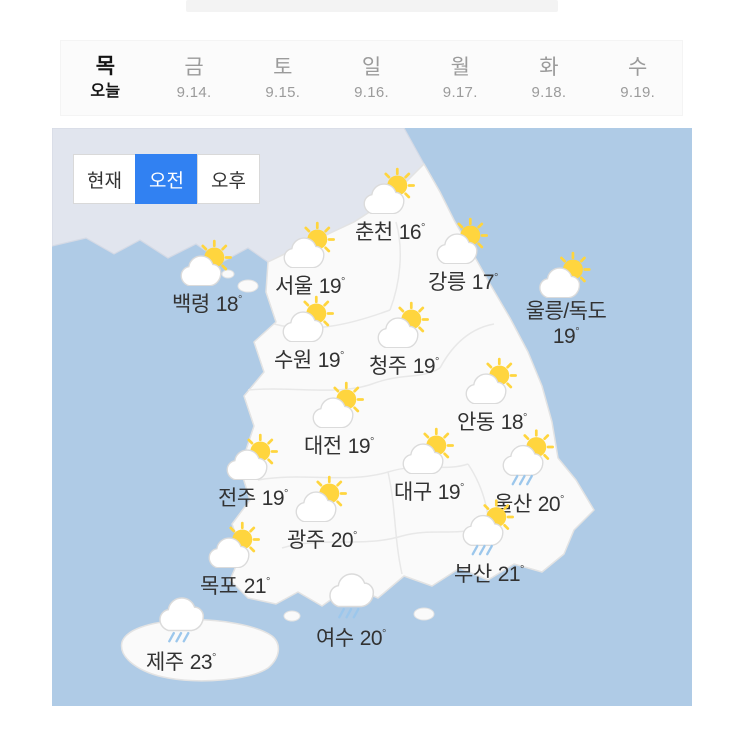  Describe the element at coordinates (105, 91) in the screenshot. I see `day-date: 오늘` at that location.